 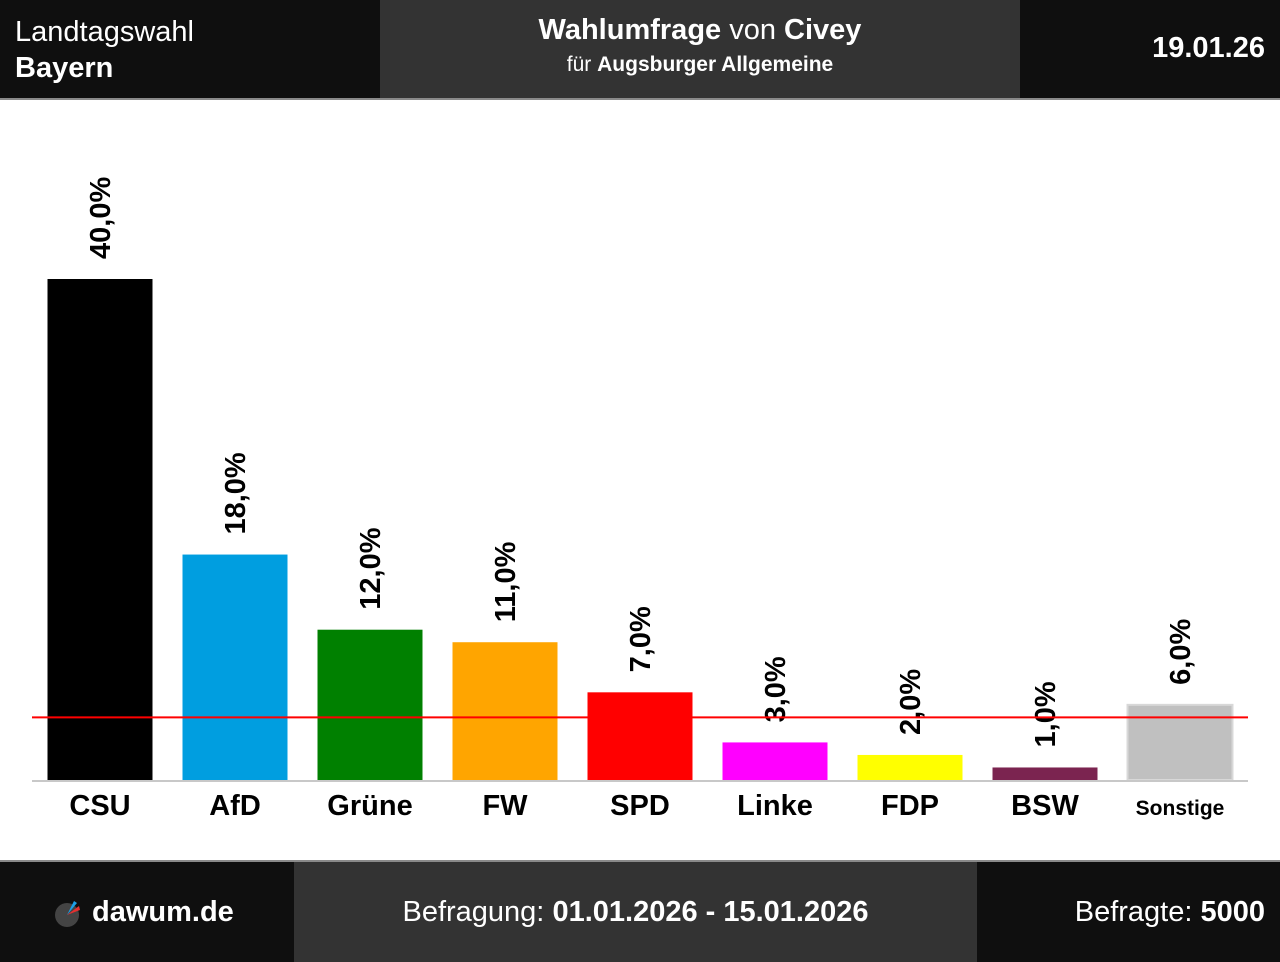 What do you see at coordinates (104, 32) in the screenshot?
I see `election-type: Landtagswahl` at bounding box center [104, 32].